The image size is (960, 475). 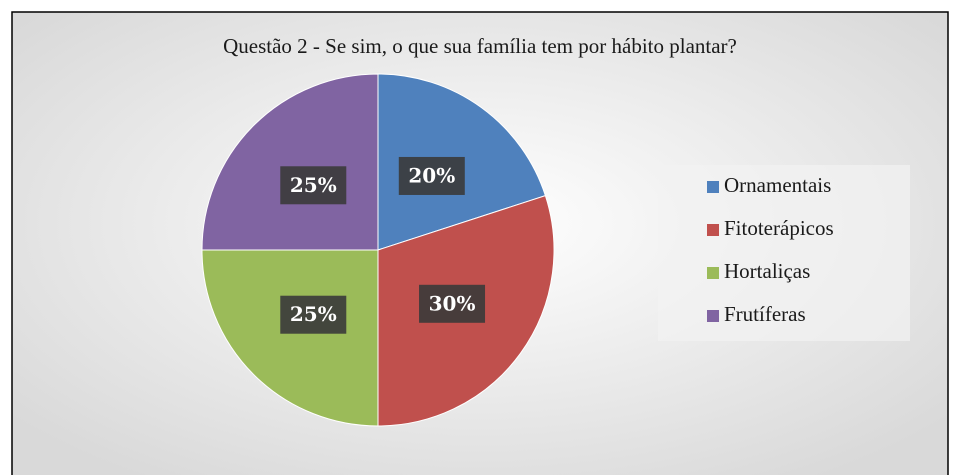 What do you see at coordinates (784, 253) in the screenshot?
I see `legend-box` at bounding box center [784, 253].